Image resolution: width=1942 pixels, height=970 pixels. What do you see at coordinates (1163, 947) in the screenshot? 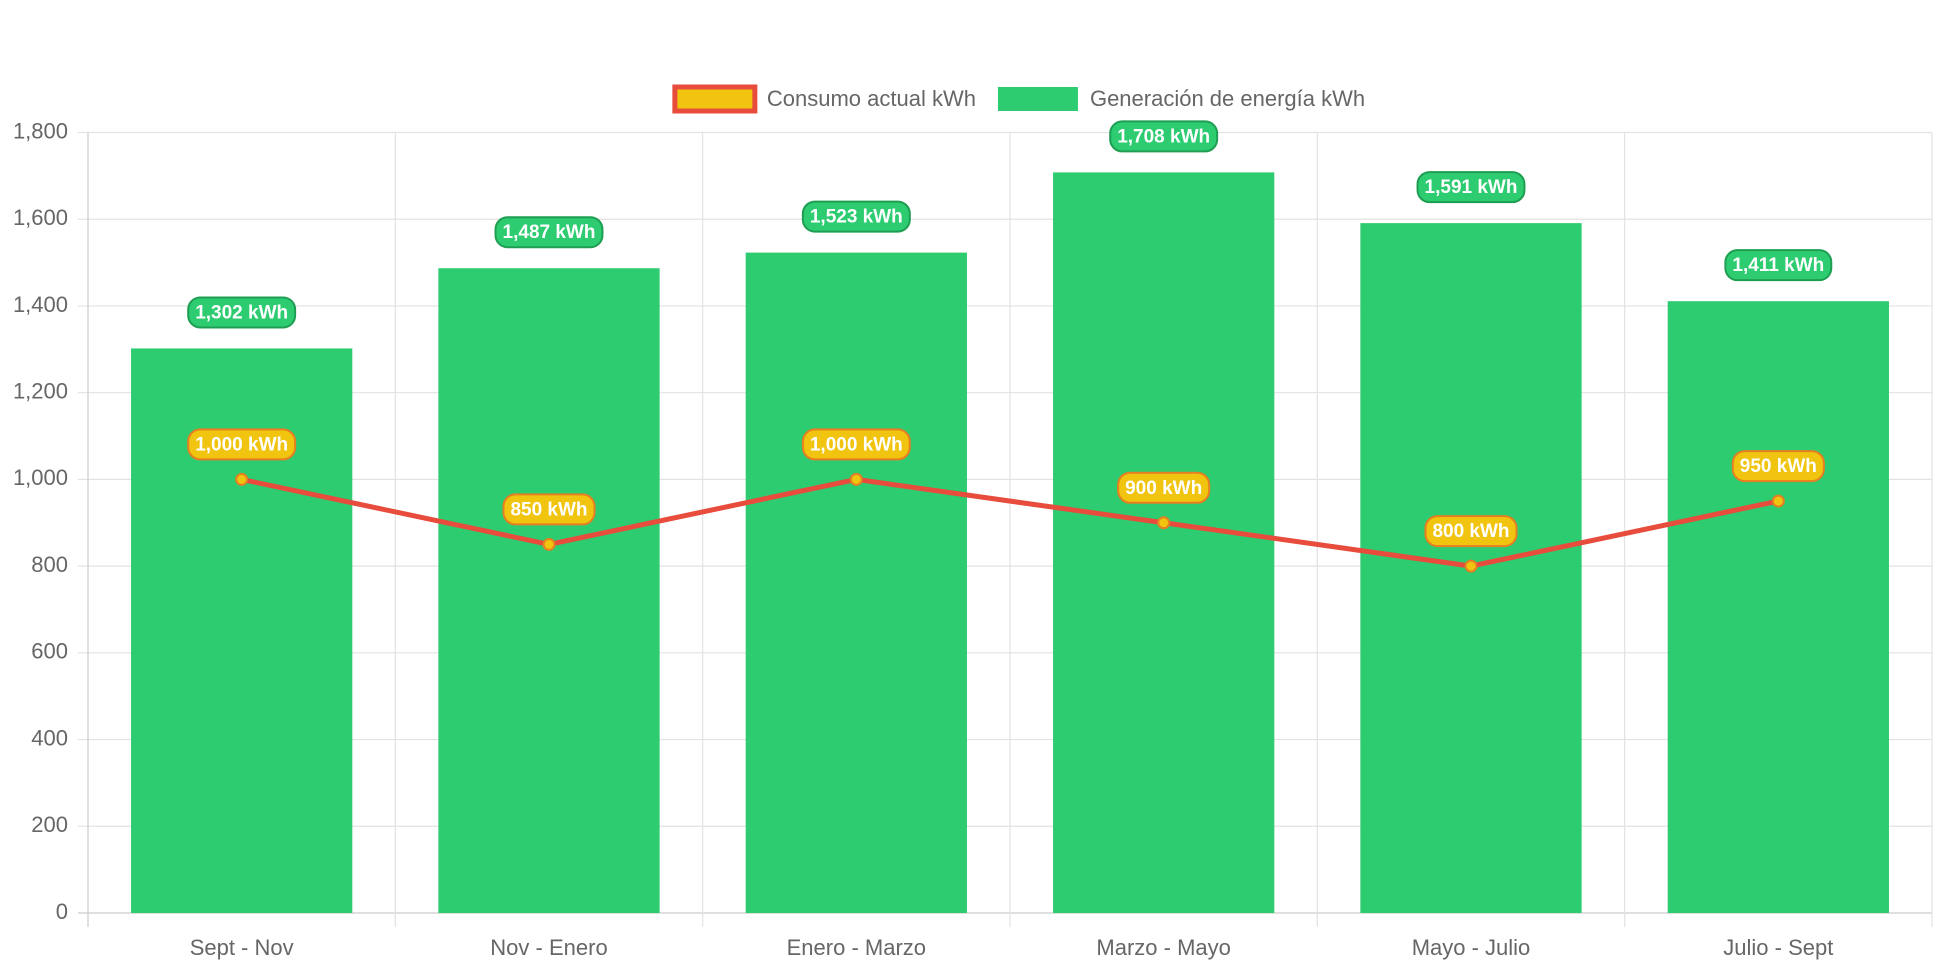
I see `x-tick-label: Marzo - Mayo` at bounding box center [1163, 947].